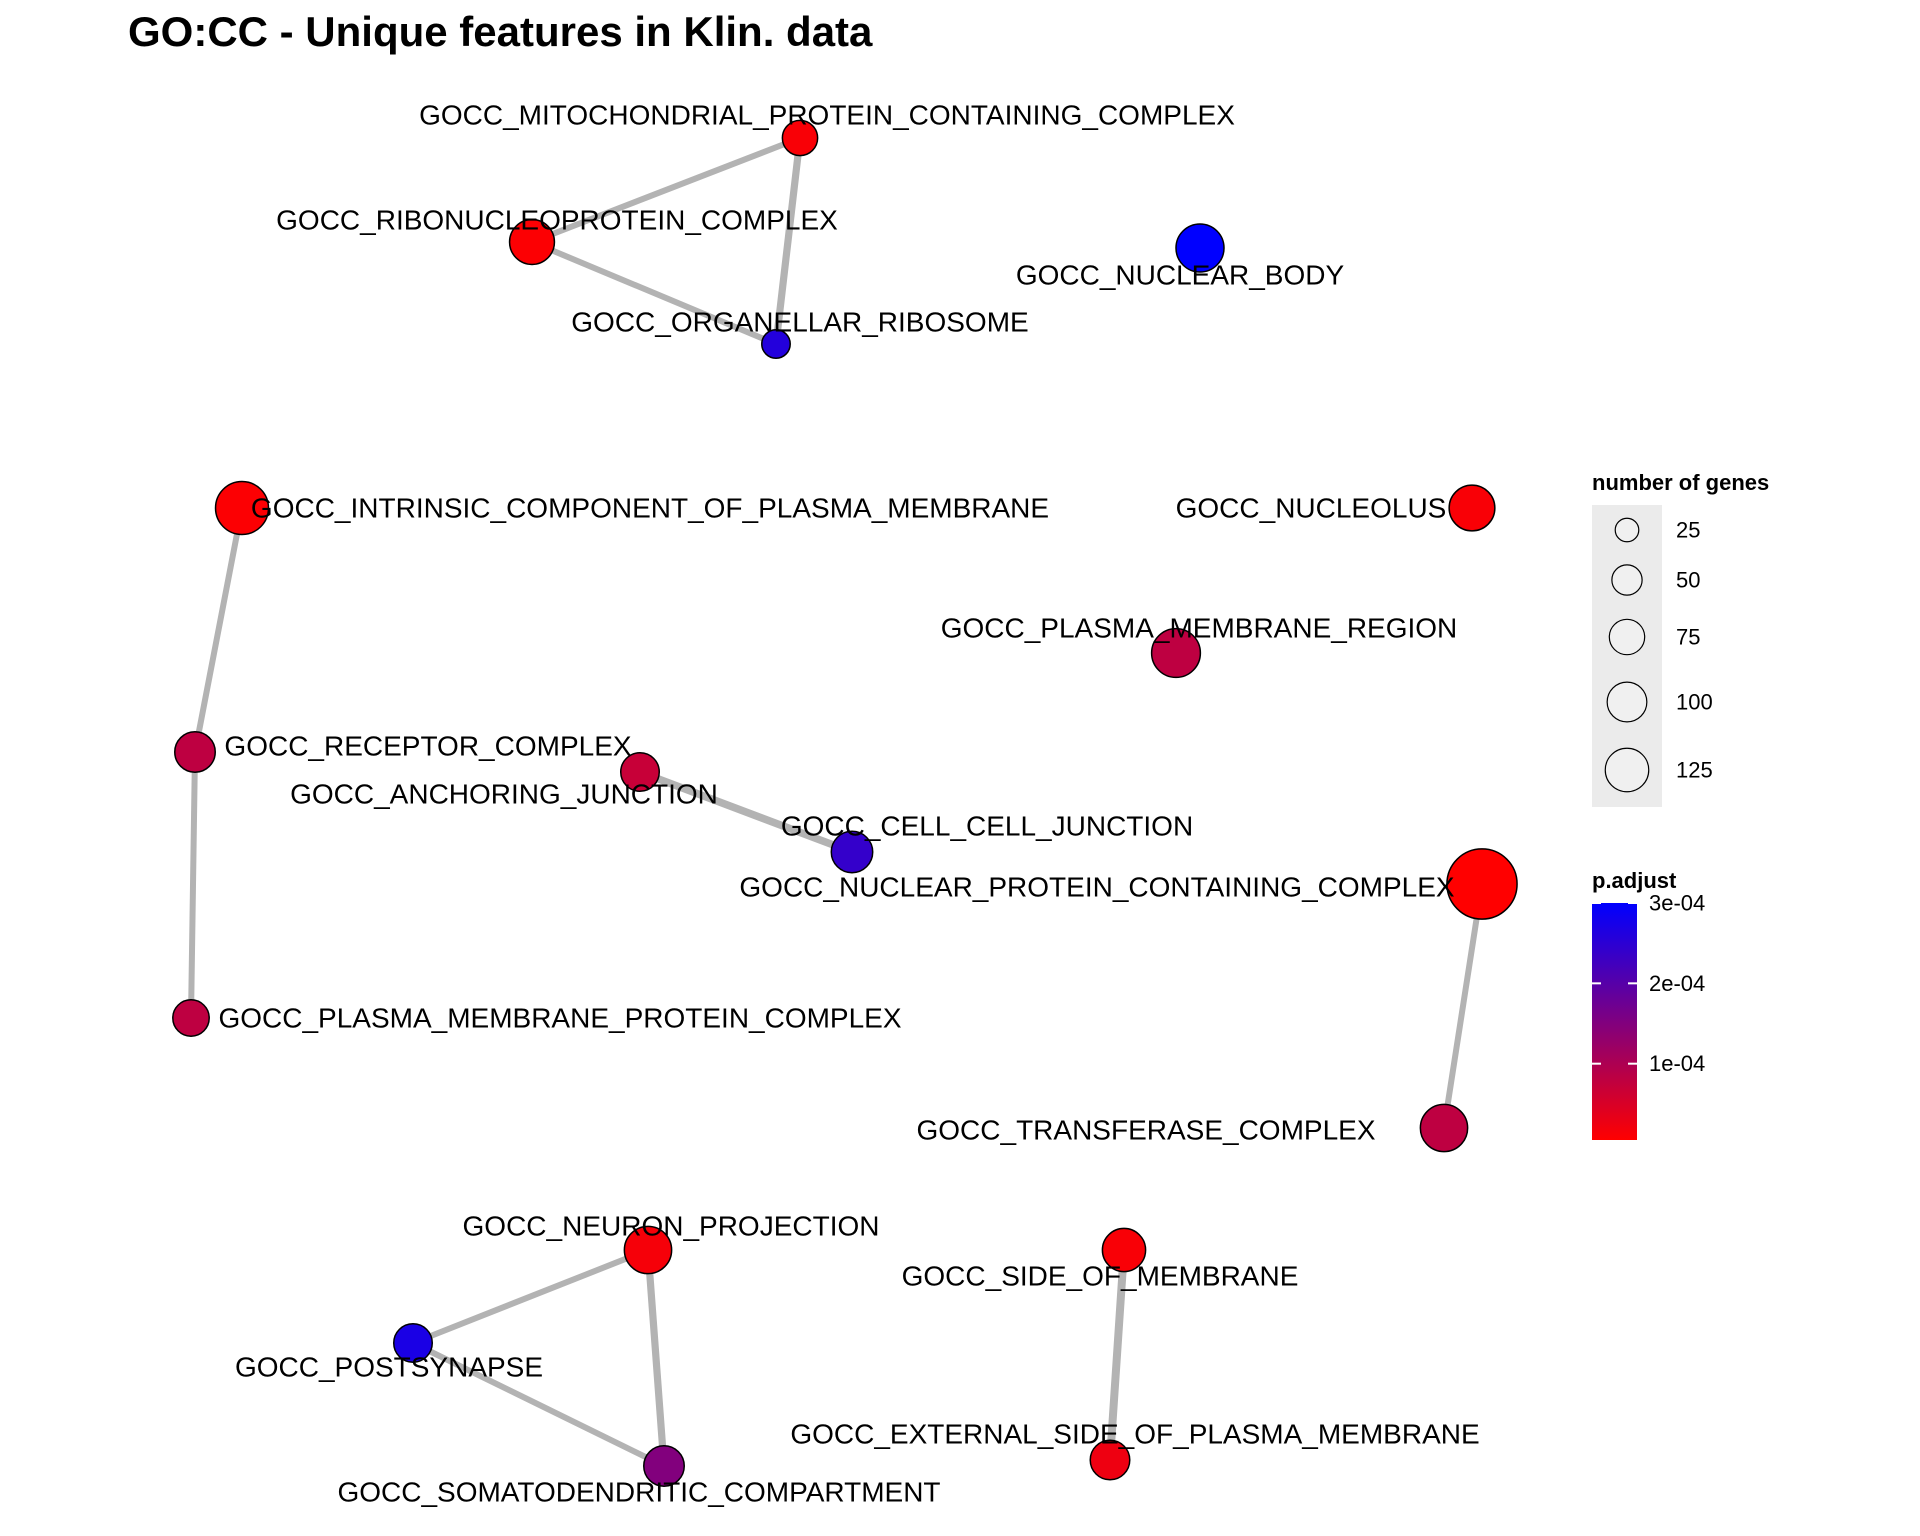 This screenshot has width=1920, height=1536. What do you see at coordinates (1124, 1250) in the screenshot?
I see `node-side` at bounding box center [1124, 1250].